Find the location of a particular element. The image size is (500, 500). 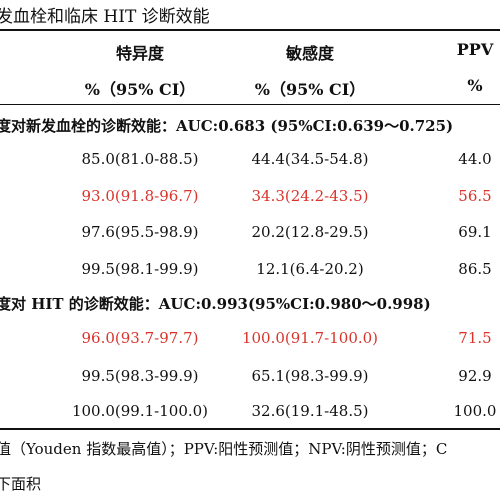

table-cell-sens: 65.1(98.3-99.9) is located at coordinates (310, 376).